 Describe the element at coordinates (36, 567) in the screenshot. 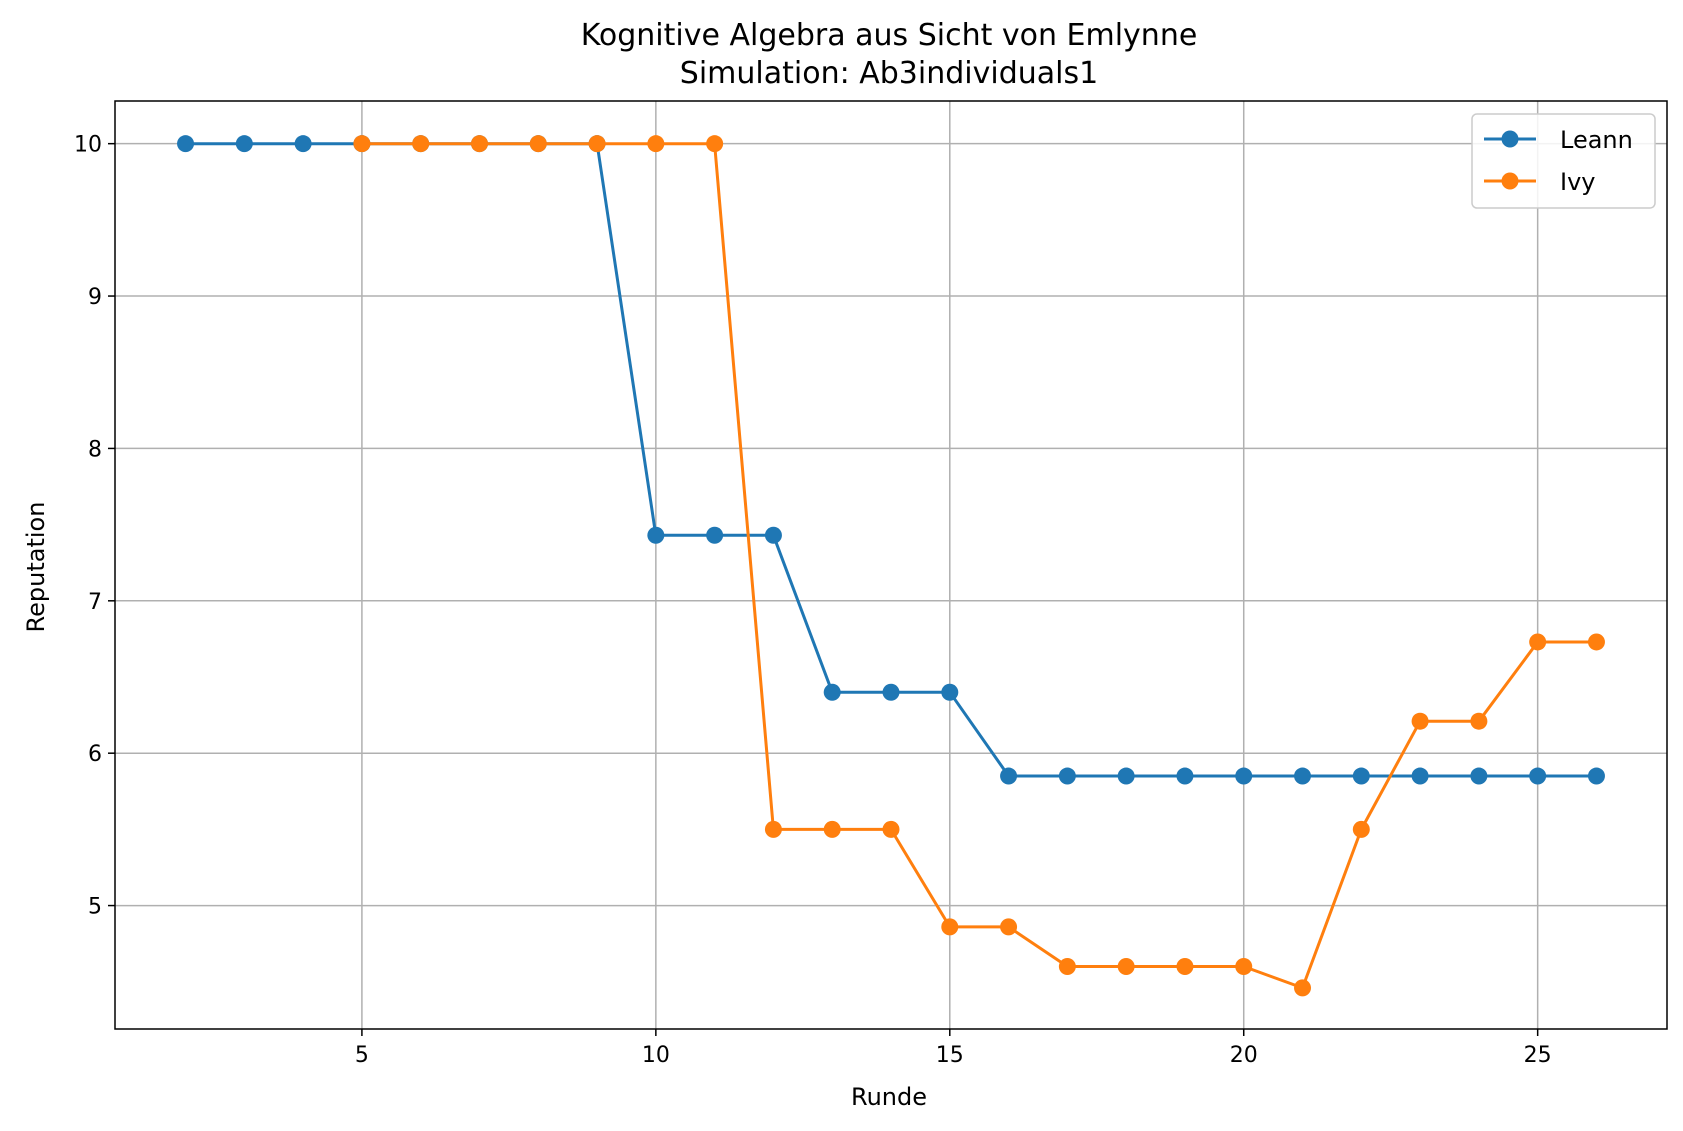

I see `y-axis-label: Reputation` at that location.